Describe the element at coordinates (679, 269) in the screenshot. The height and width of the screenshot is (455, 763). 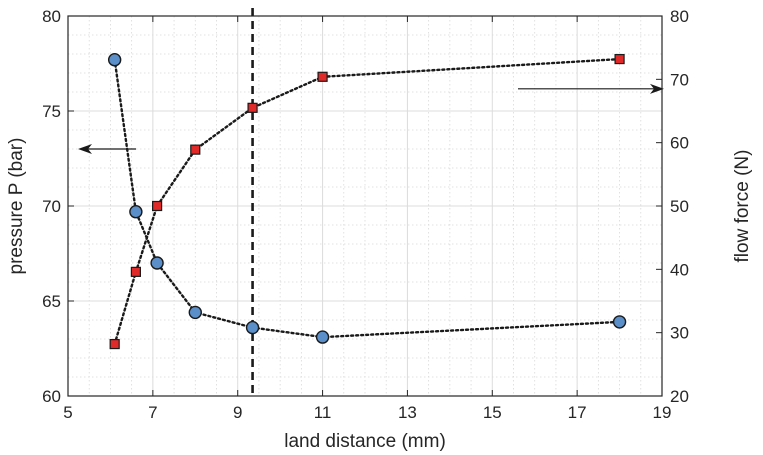
I see `y-right-tick-label: 40` at that location.